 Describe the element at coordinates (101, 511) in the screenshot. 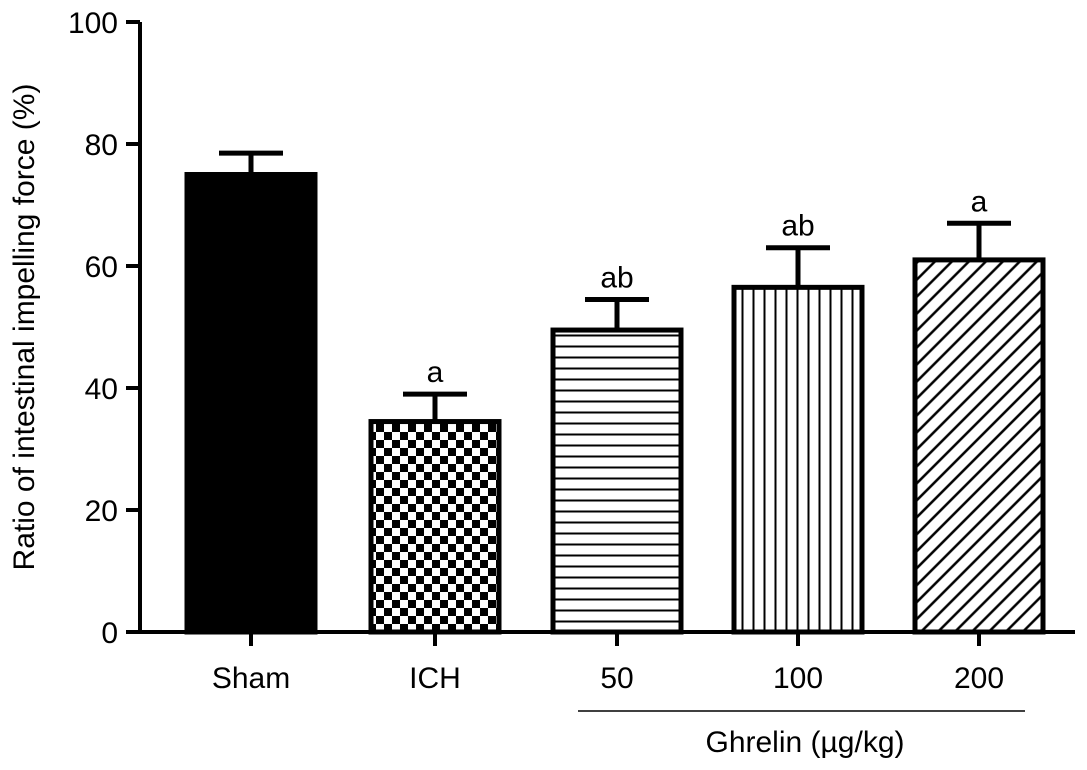

I see `y-tick-label: 20` at that location.